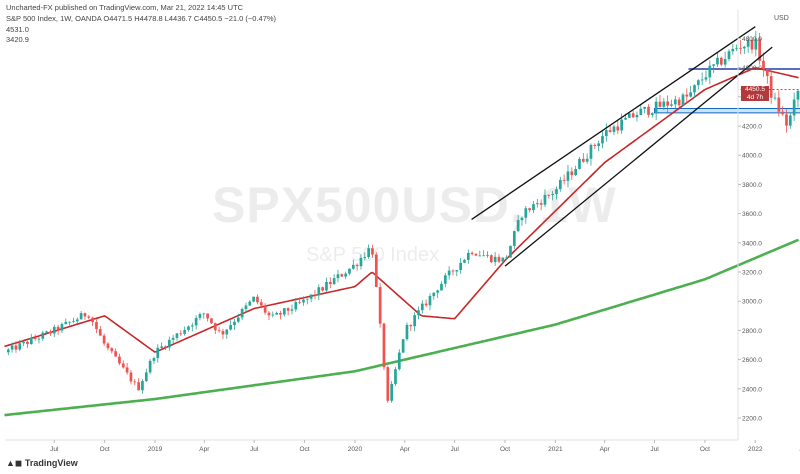 Image resolution: width=800 pixels, height=474 pixels. What do you see at coordinates (14, 463) in the screenshot?
I see `tradingview-icon: ▲◼` at bounding box center [14, 463].